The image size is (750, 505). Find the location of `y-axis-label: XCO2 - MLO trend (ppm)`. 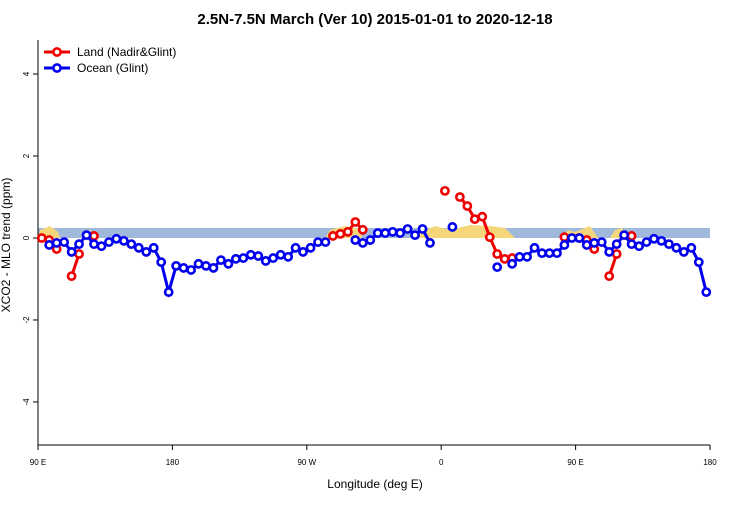

y-axis-label: XCO2 - MLO trend (ppm) is located at coordinates (6, 245).